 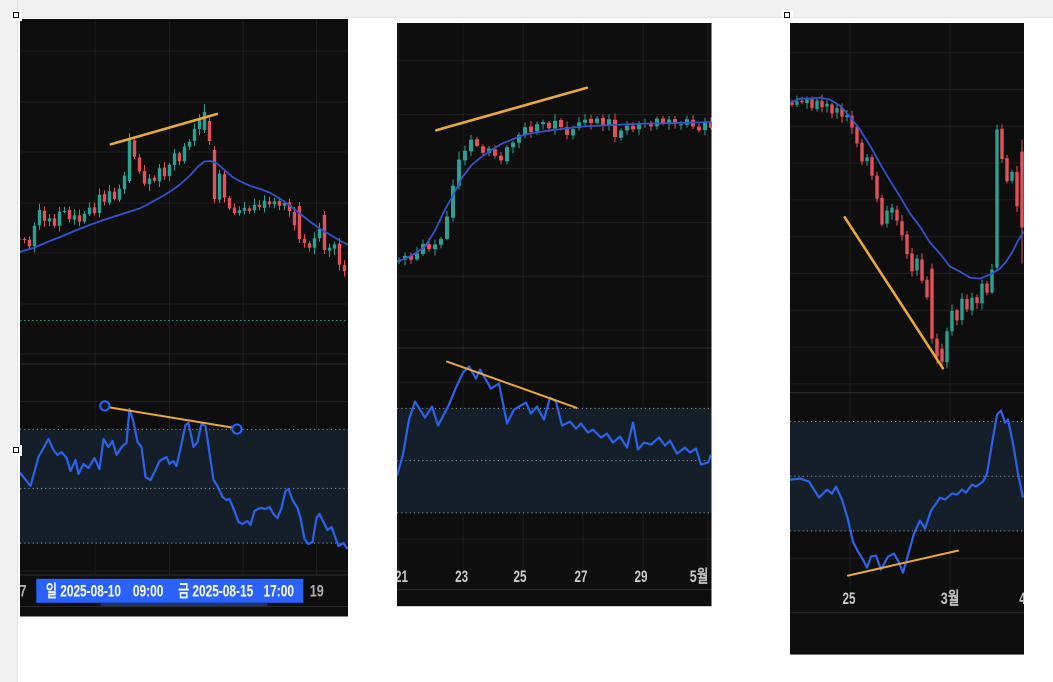 What do you see at coordinates (83, 591) in the screenshot?
I see `svg-text: 일 2025-08-10` at bounding box center [83, 591].